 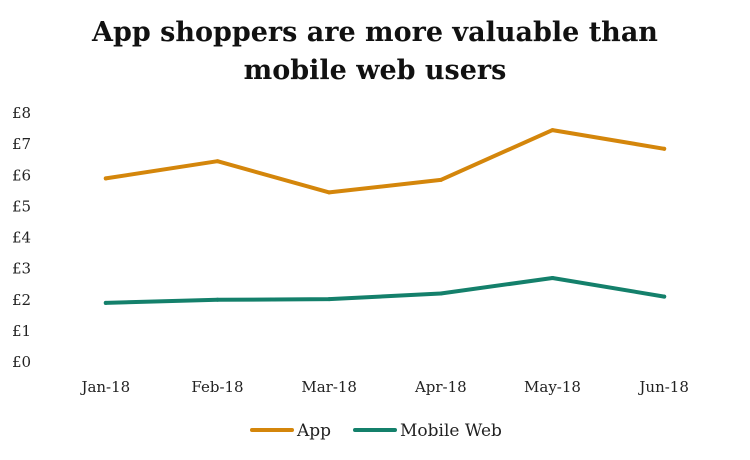 What do you see at coordinates (21, 362) in the screenshot?
I see `y-tick-label: £0` at bounding box center [21, 362].